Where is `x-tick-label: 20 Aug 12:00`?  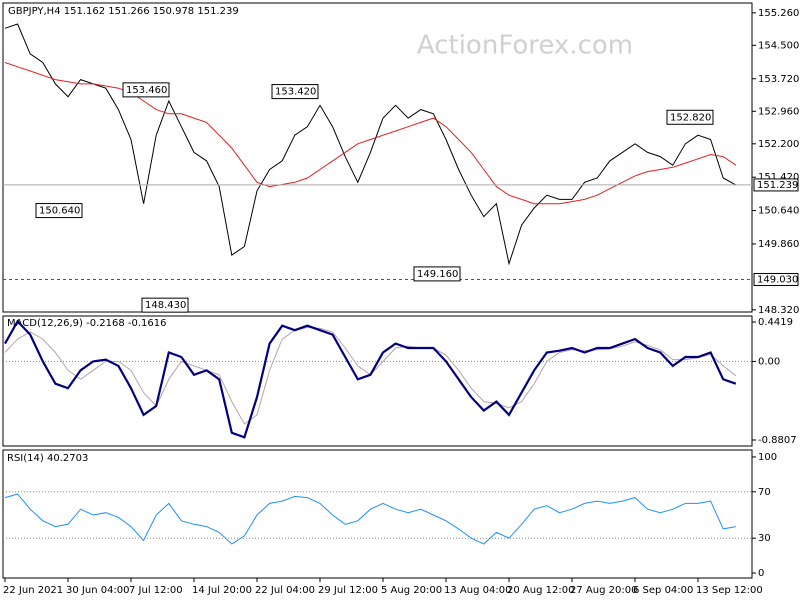
x-tick-label: 20 Aug 12:00 is located at coordinates (540, 590).